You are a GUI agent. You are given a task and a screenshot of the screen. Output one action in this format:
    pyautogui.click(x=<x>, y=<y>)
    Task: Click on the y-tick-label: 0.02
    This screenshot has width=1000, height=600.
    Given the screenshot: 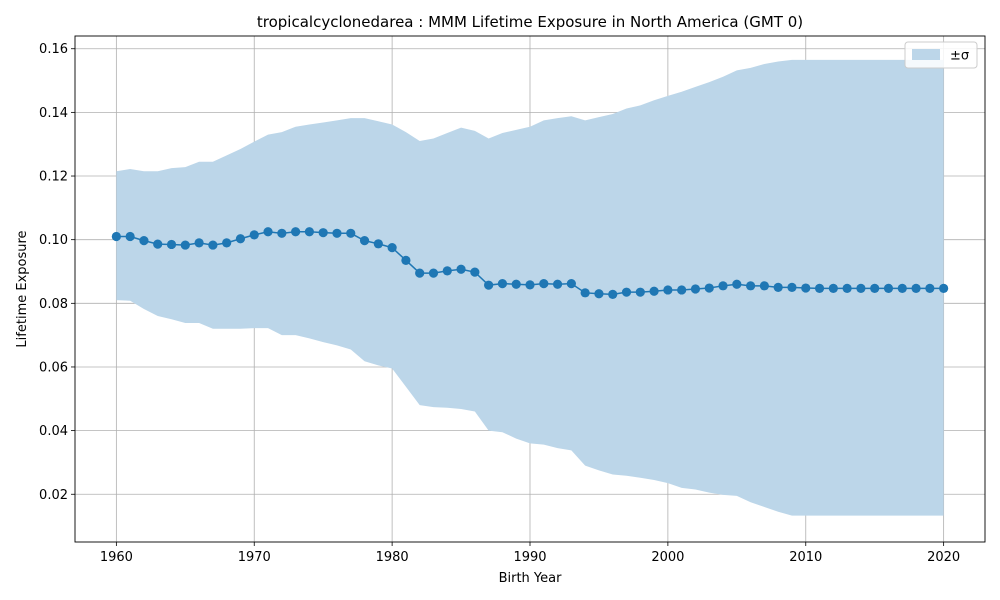 What is the action you would take?
    pyautogui.click(x=53, y=495)
    